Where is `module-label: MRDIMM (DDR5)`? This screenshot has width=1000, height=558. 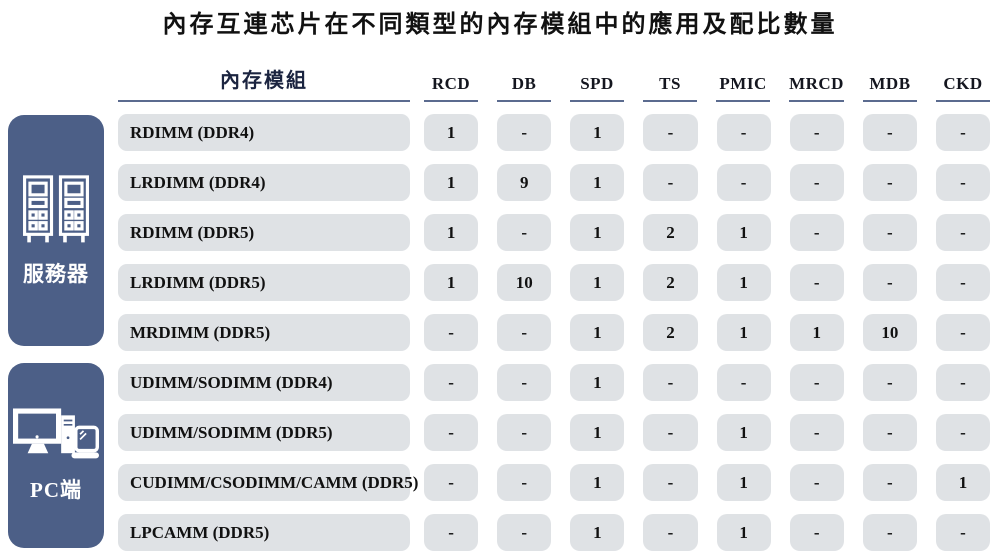
module-label: MRDIMM (DDR5) is located at coordinates (264, 332).